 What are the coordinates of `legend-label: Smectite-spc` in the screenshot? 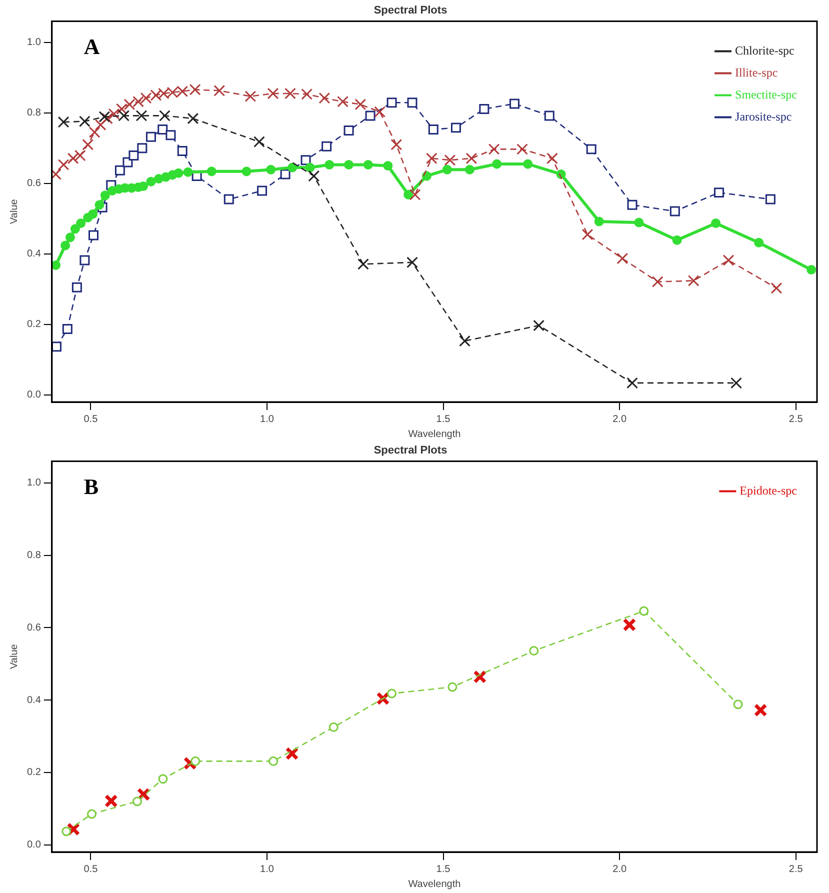 It's located at (766, 94).